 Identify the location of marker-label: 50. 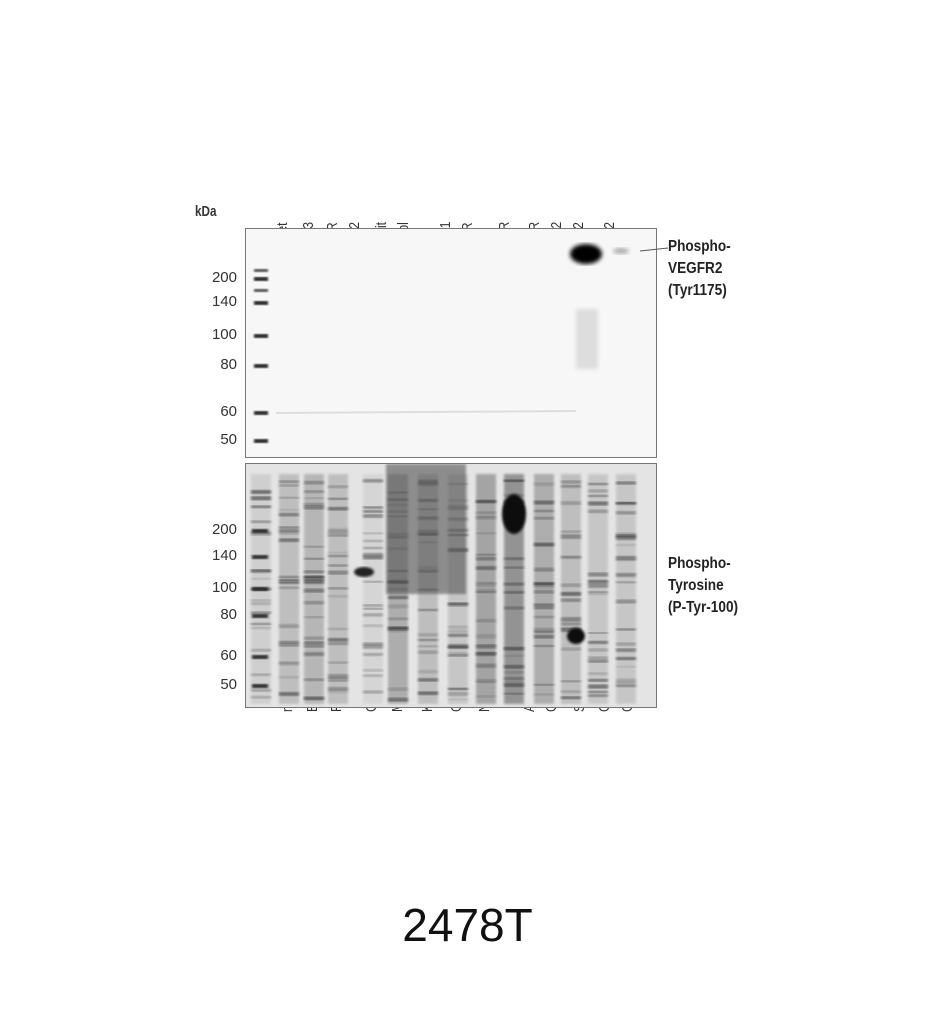
(228, 439).